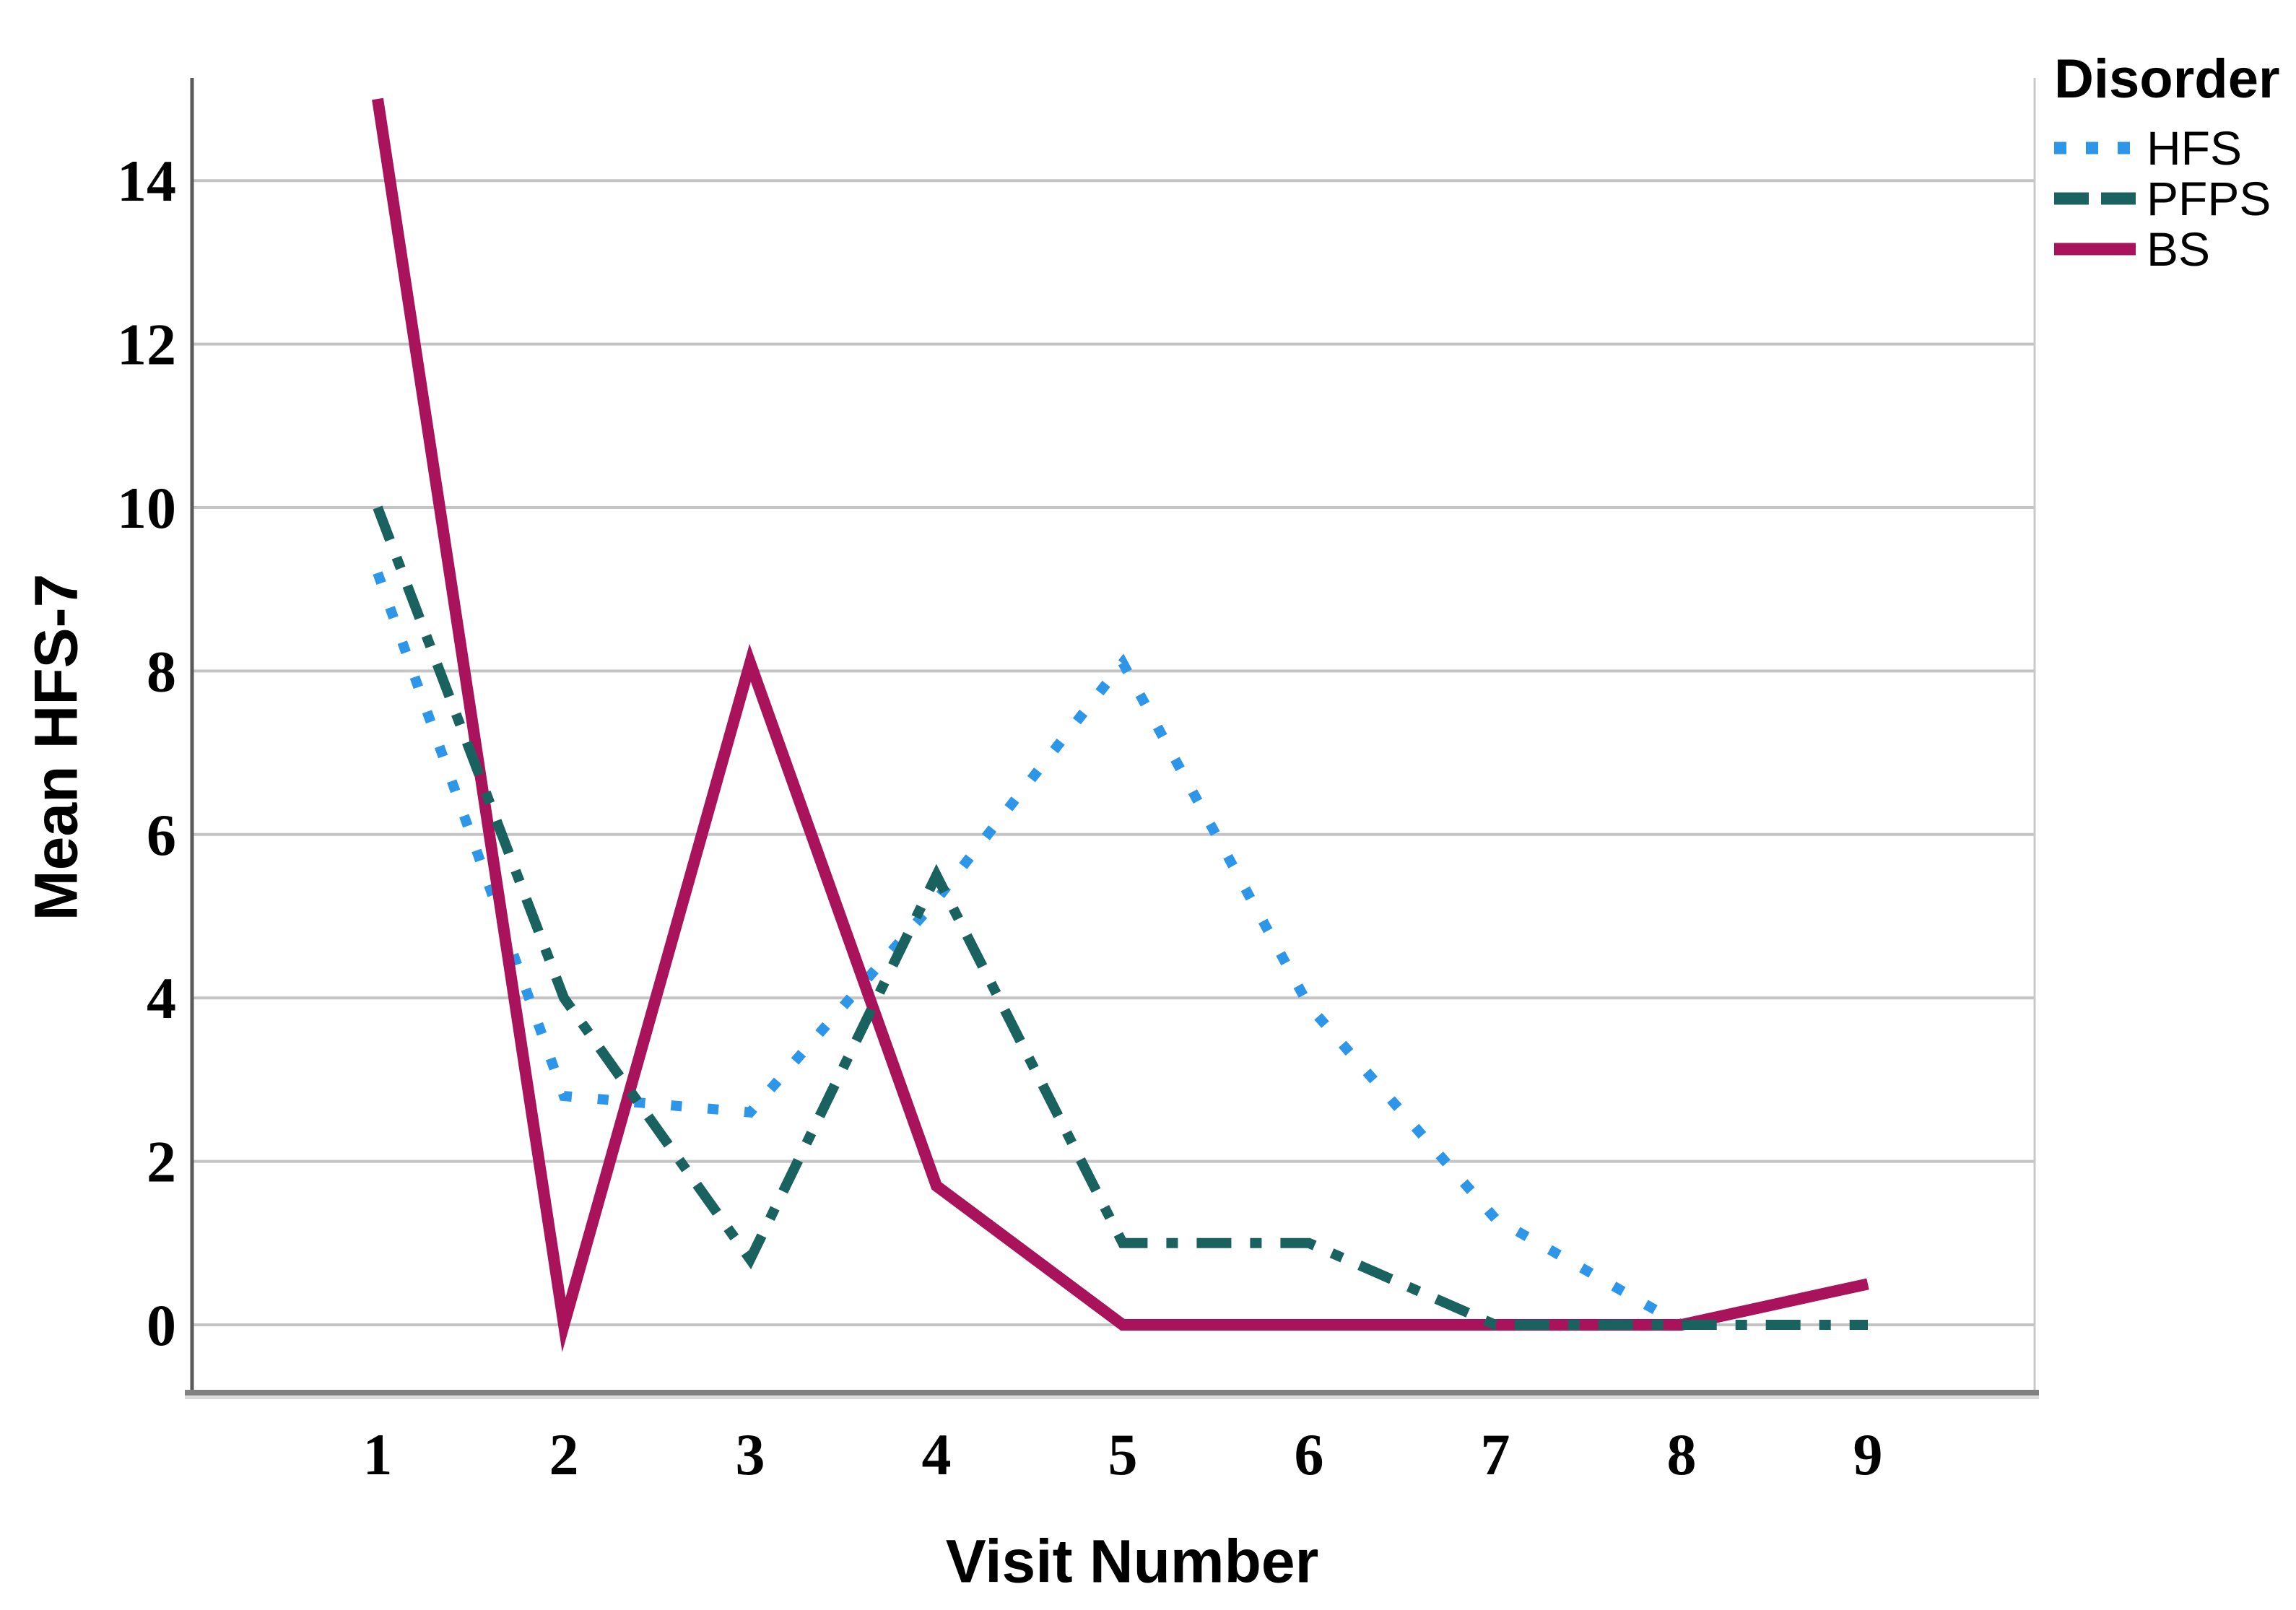 The height and width of the screenshot is (1610, 2296). Describe the element at coordinates (2209, 198) in the screenshot. I see `legend-label-pfps: PFPS` at that location.